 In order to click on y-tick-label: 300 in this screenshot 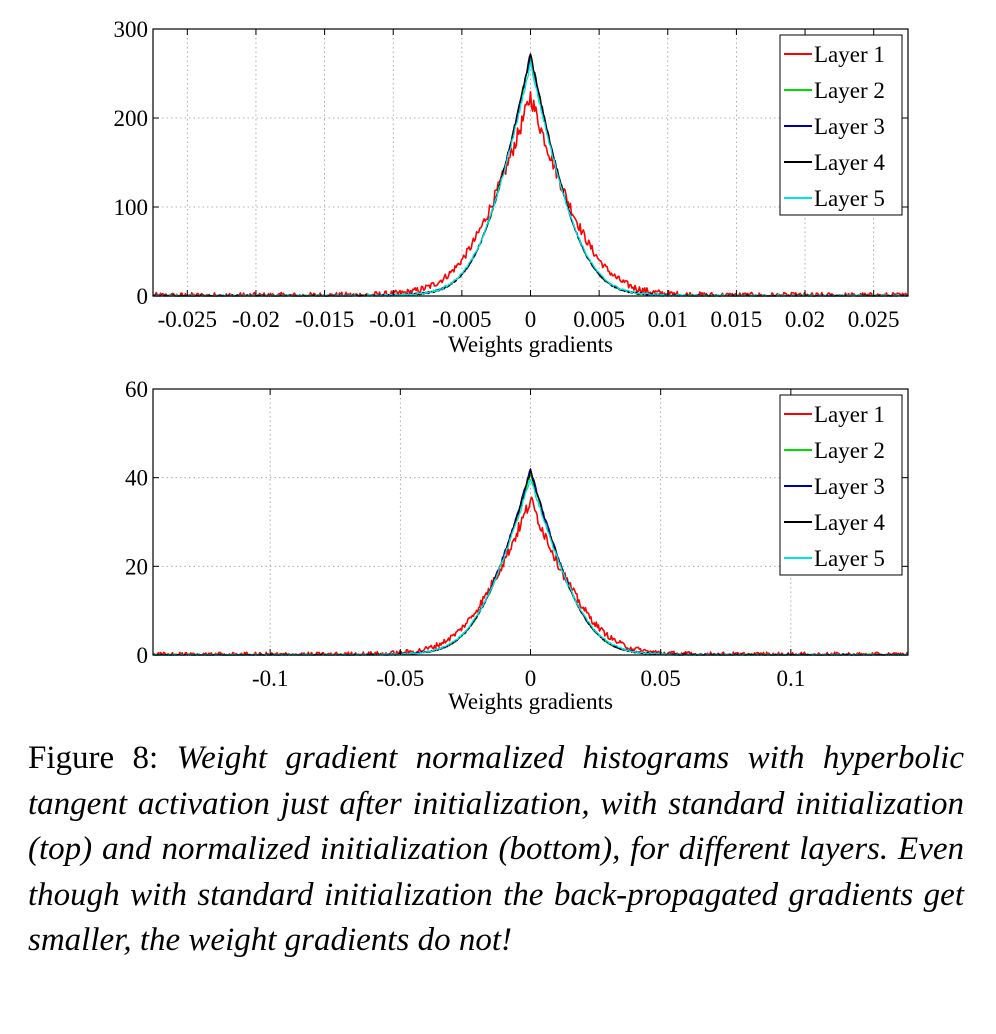, I will do `click(131, 29)`.